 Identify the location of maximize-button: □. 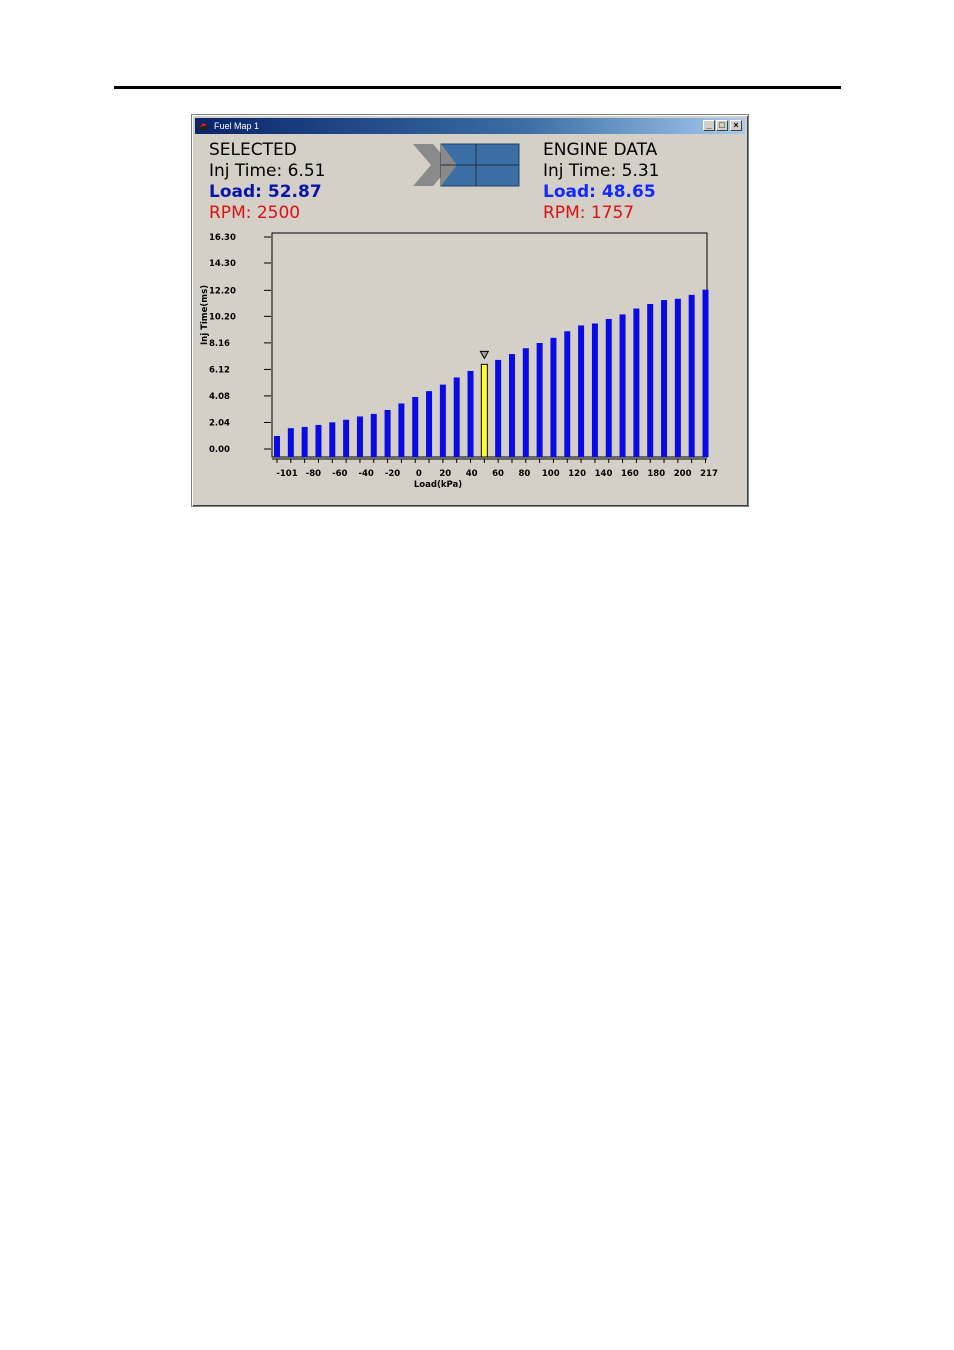
(722, 125).